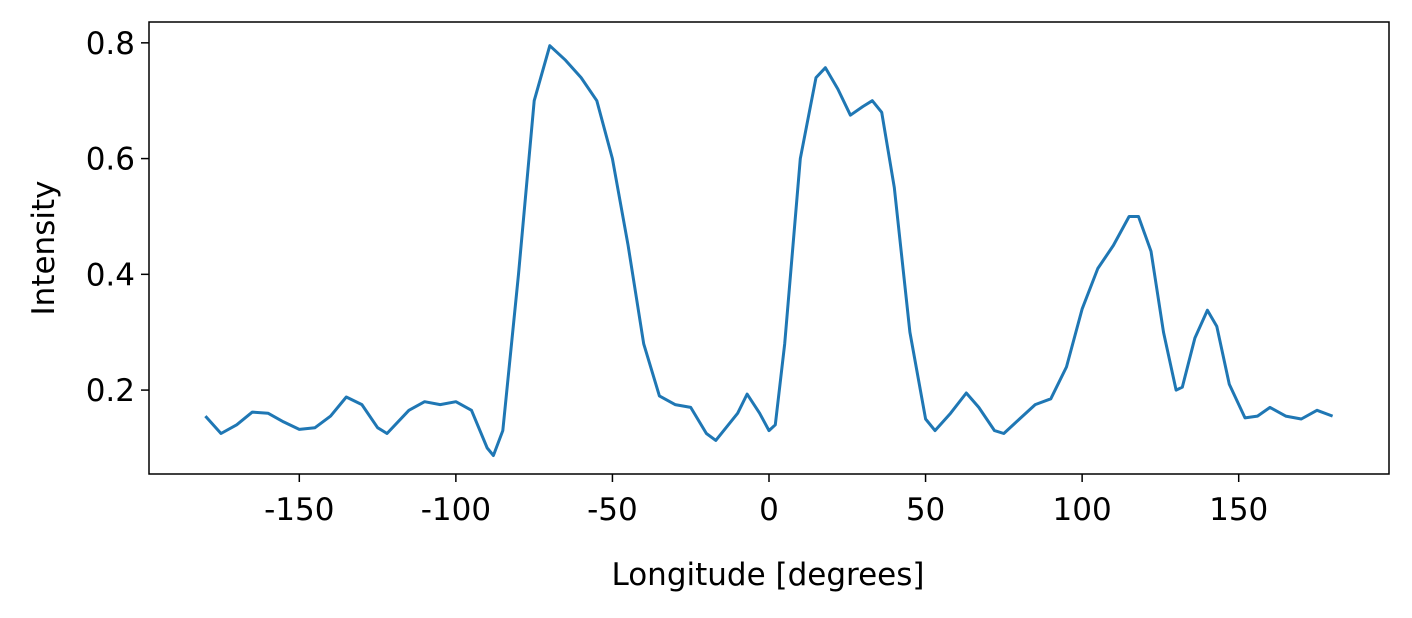 This screenshot has width=1412, height=618. I want to click on x-axis-label: Longitude [degrees], so click(767, 575).